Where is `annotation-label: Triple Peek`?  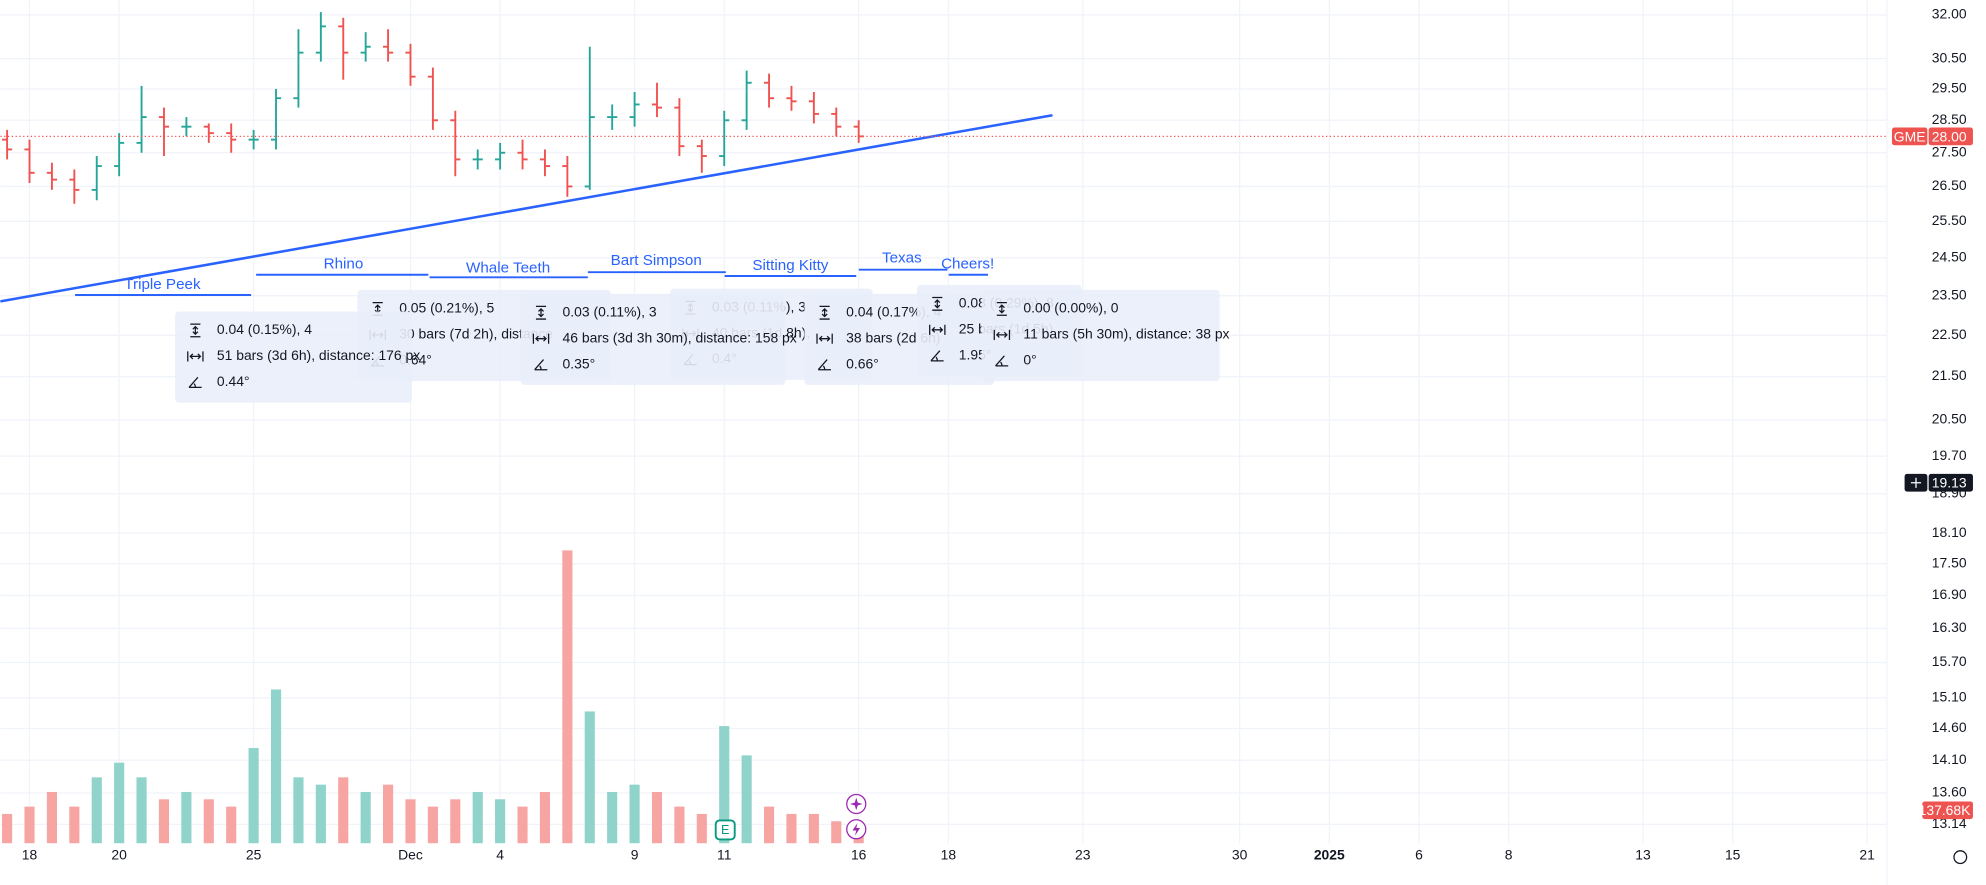 annotation-label: Triple Peek is located at coordinates (162, 284).